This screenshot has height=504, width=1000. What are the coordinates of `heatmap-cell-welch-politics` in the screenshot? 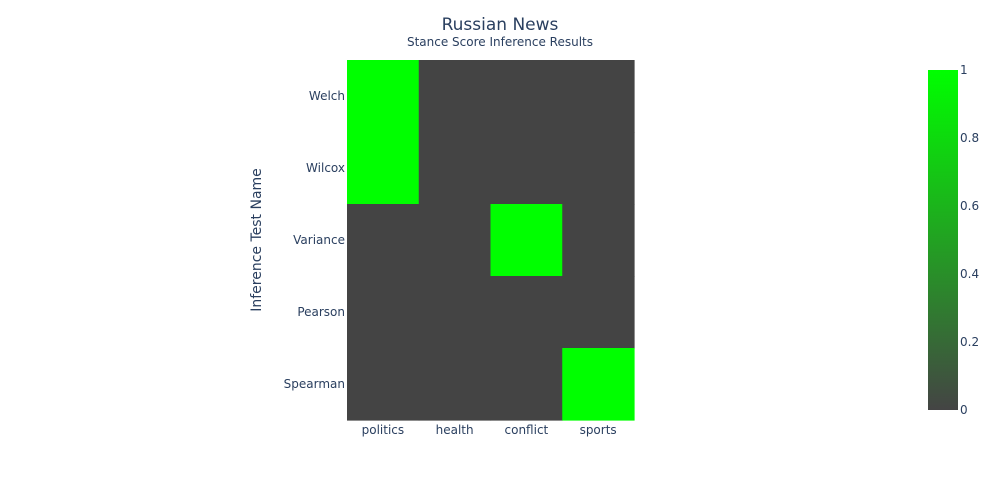 It's located at (383, 96).